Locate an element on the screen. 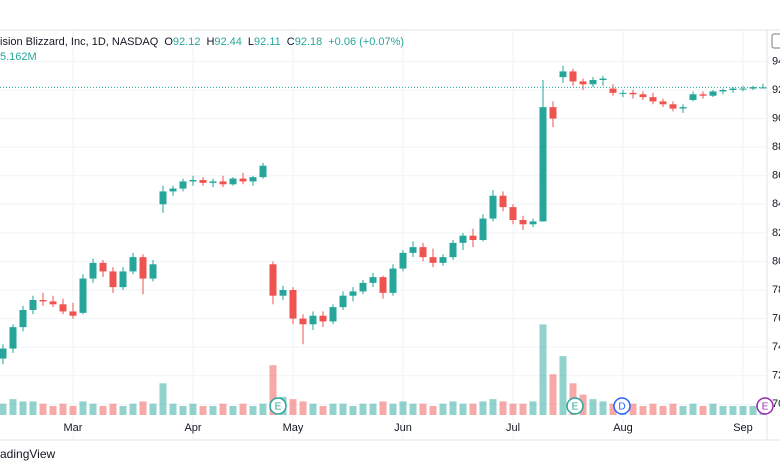 The width and height of the screenshot is (780, 470). x-tick-label: Sep is located at coordinates (743, 428).